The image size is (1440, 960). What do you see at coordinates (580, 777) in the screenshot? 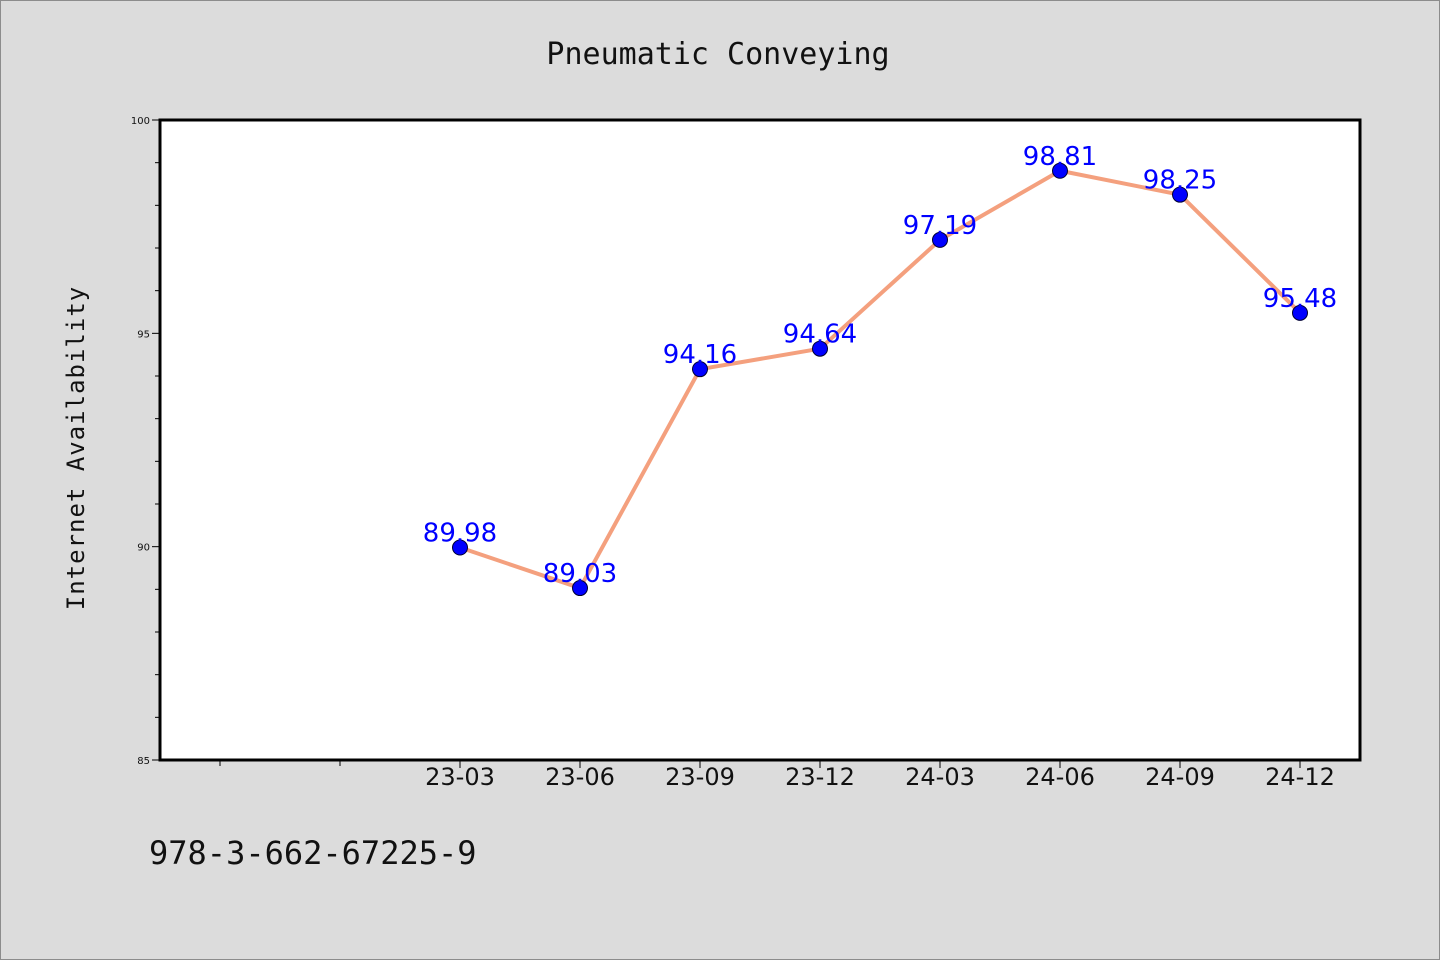
I see `x-tick-label: 23-06` at bounding box center [580, 777].